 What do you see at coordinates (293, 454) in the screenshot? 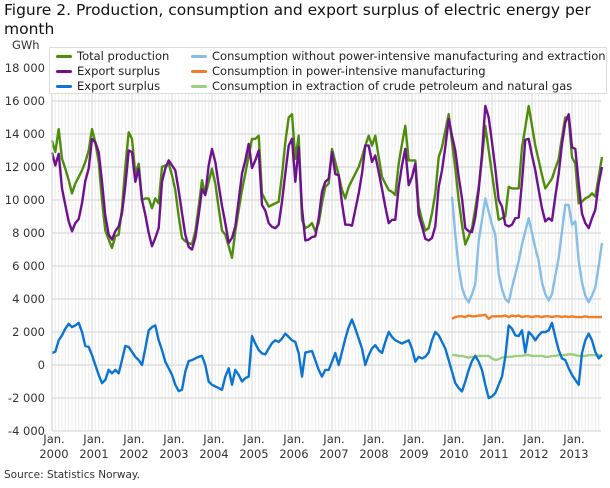
I see `x-tick-label-year: 2006` at bounding box center [293, 454].